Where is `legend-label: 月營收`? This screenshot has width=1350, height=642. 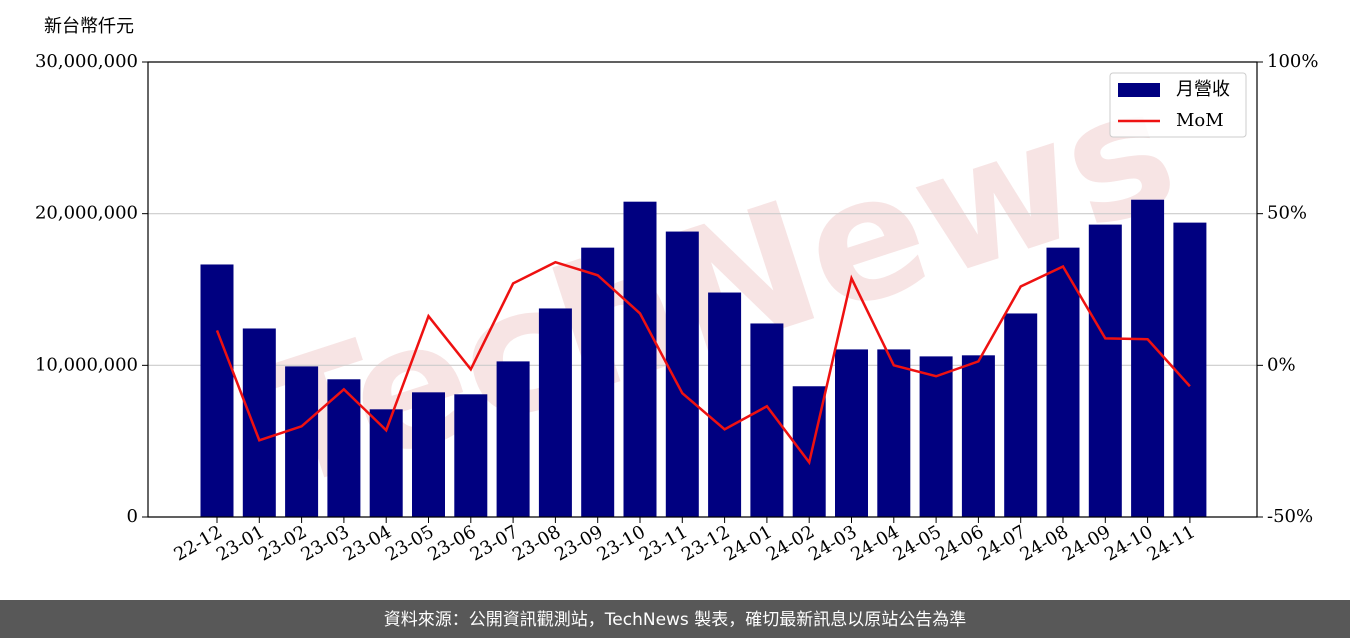
legend-label: 月營收 is located at coordinates (1203, 89).